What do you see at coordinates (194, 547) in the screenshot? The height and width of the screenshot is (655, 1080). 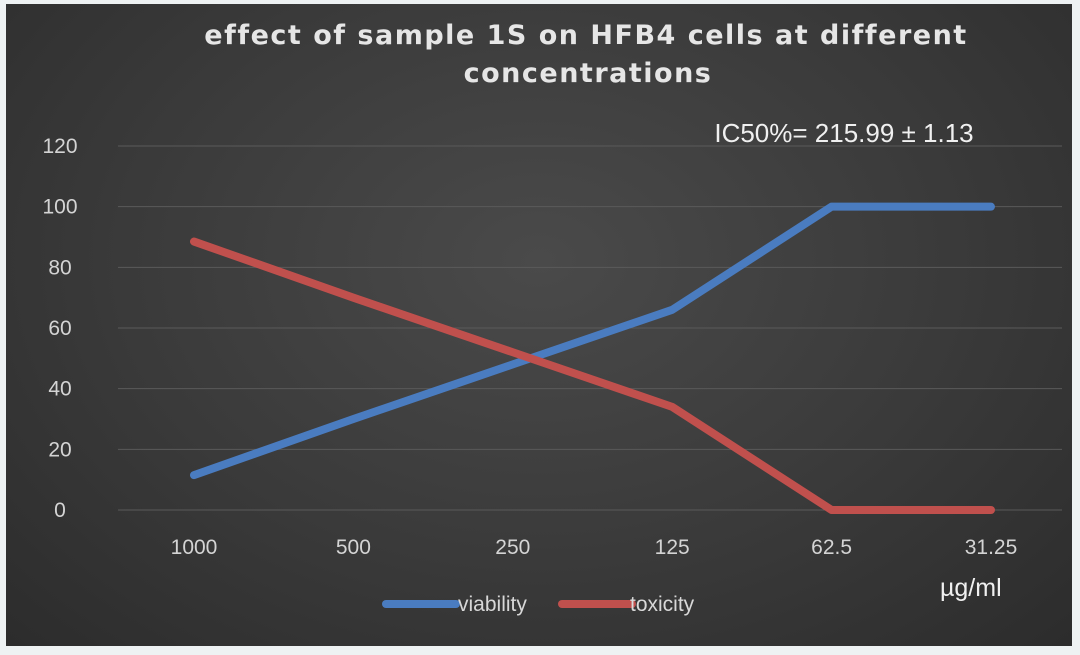 I see `x-tick-label: 1000` at bounding box center [194, 547].